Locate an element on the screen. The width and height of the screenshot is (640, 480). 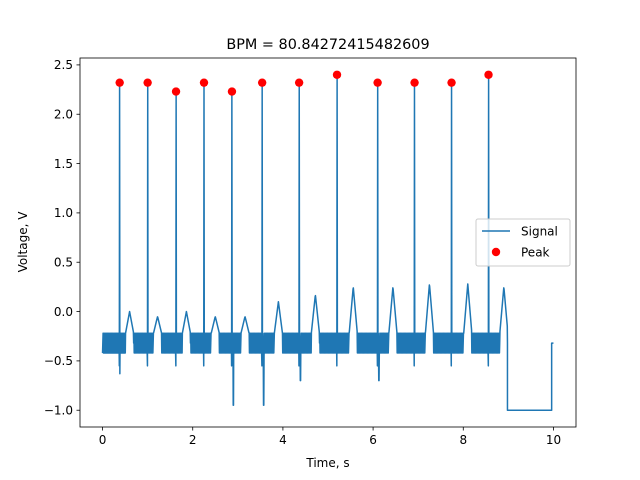
y-tick-label: 1.0 is located at coordinates (63, 213).